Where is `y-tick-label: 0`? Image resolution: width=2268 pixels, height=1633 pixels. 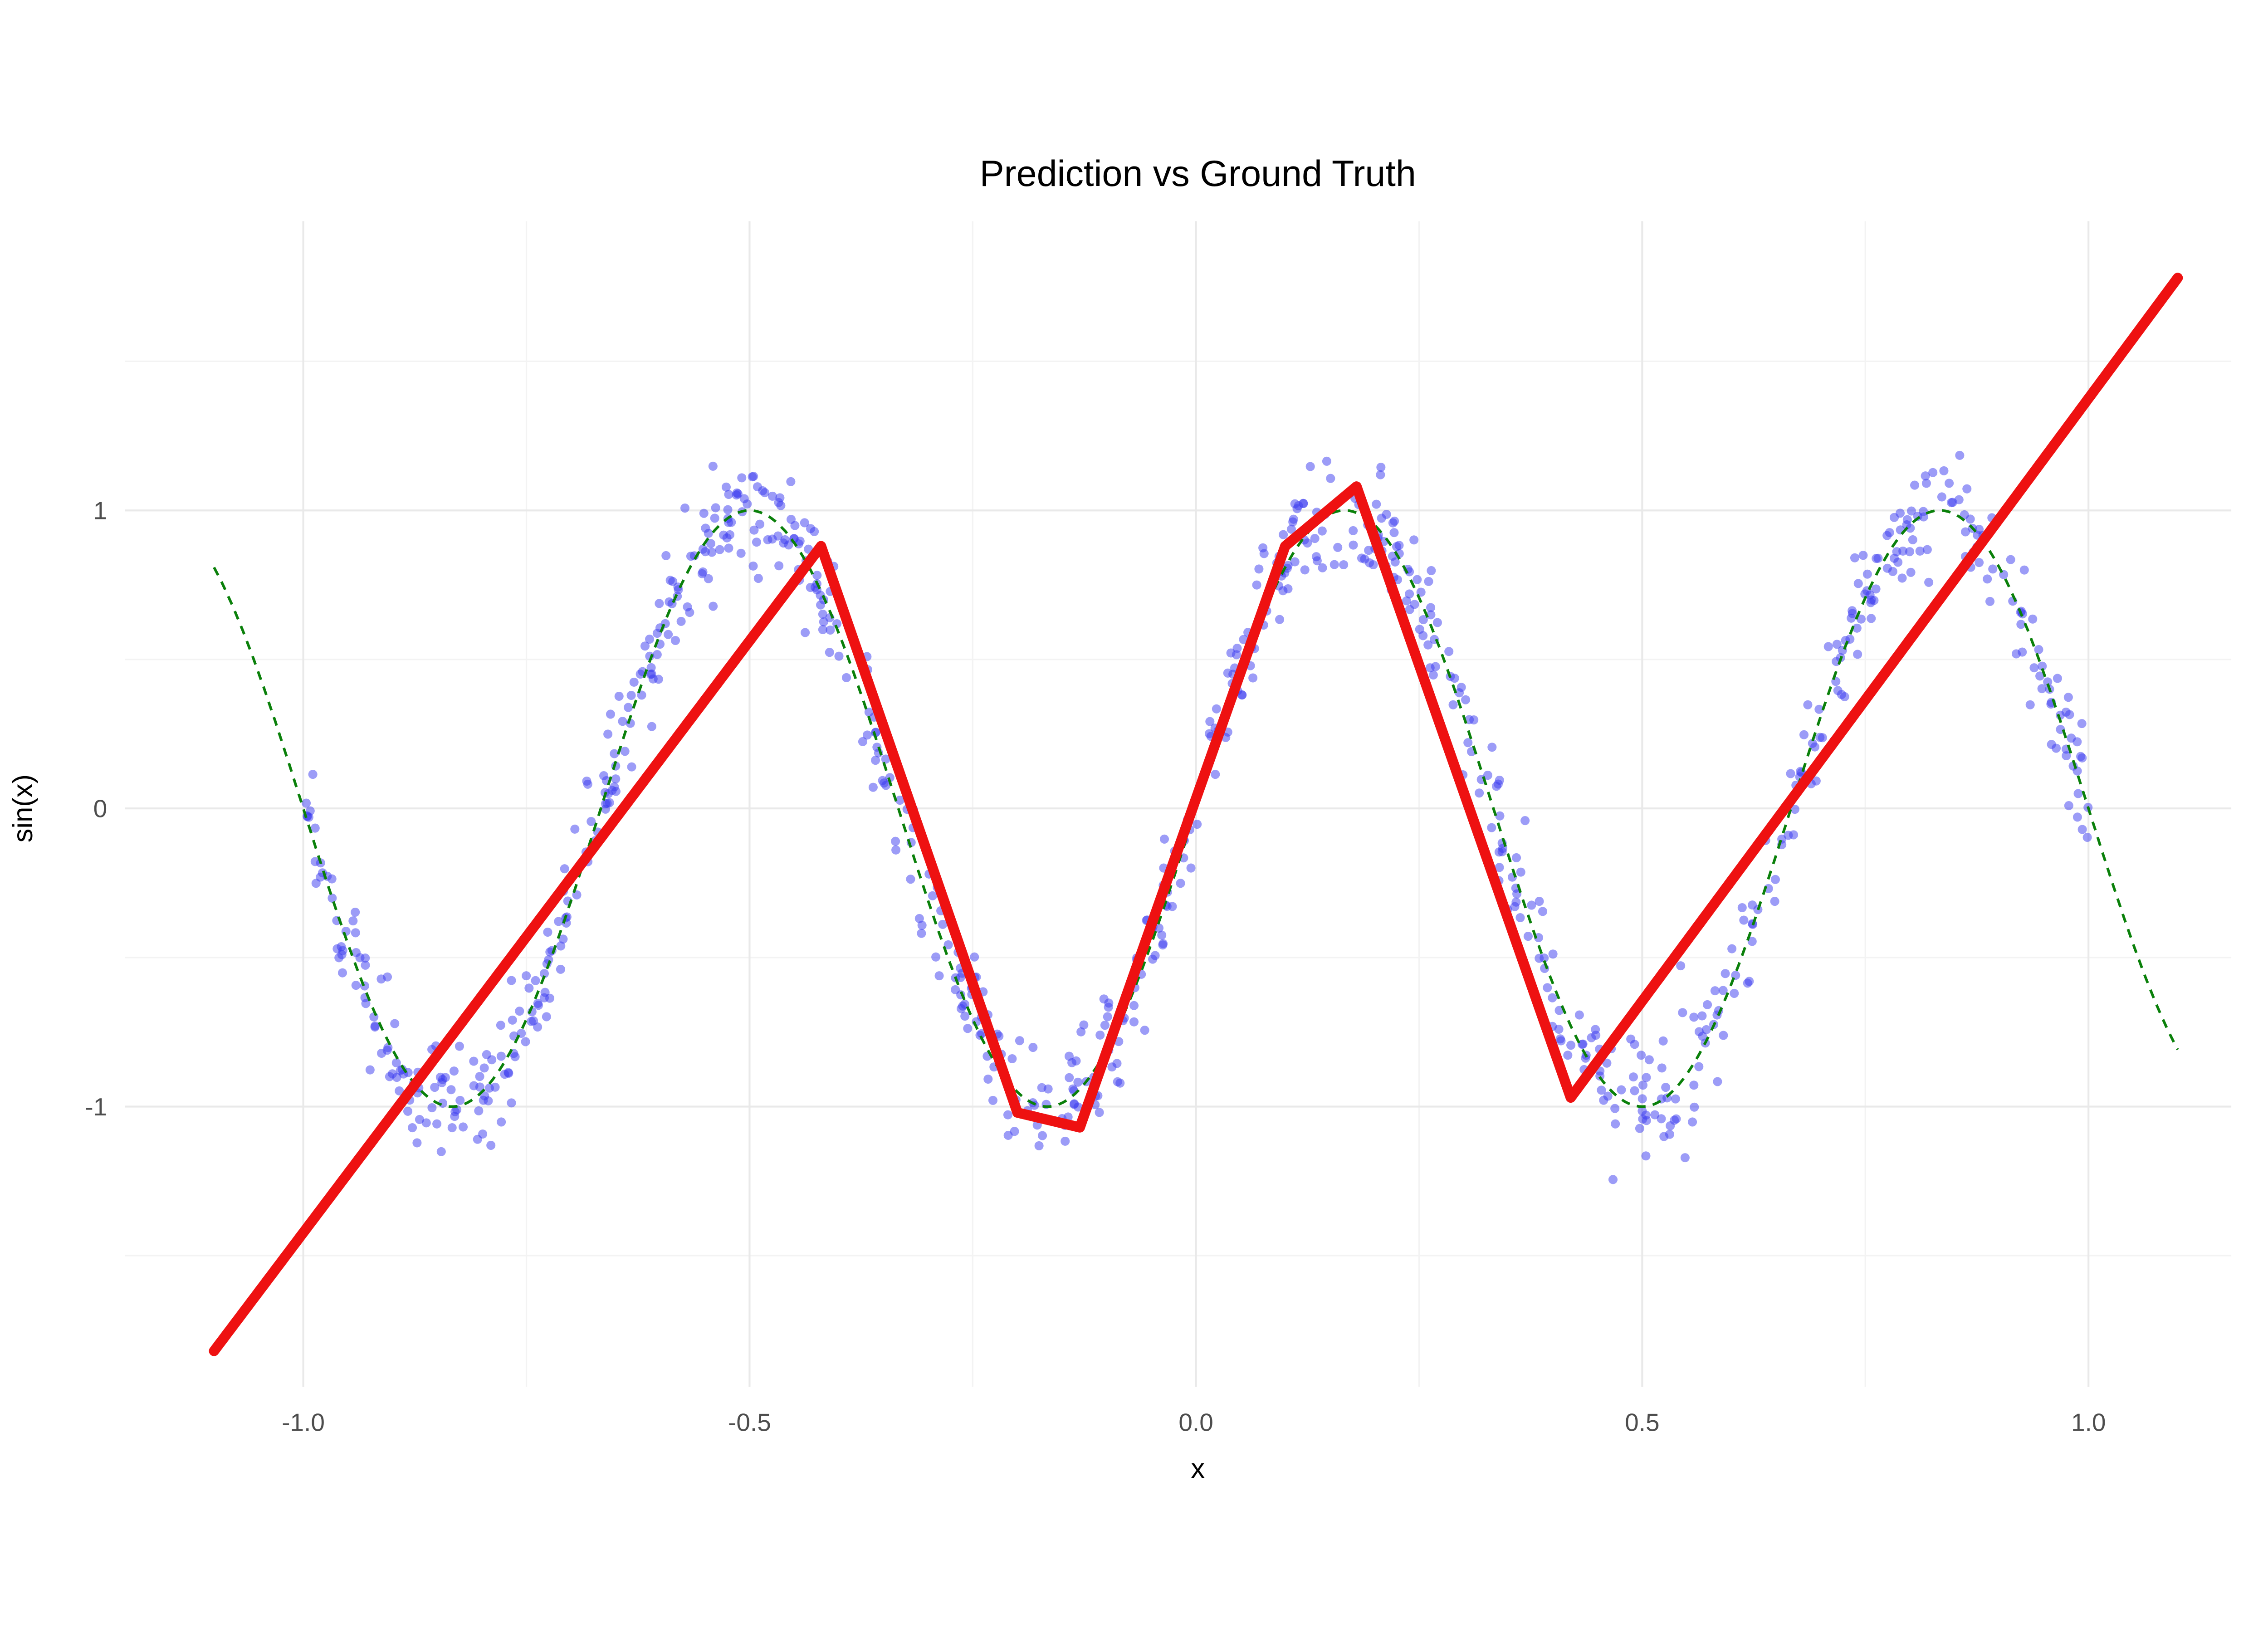
y-tick-label: 0 is located at coordinates (101, 809).